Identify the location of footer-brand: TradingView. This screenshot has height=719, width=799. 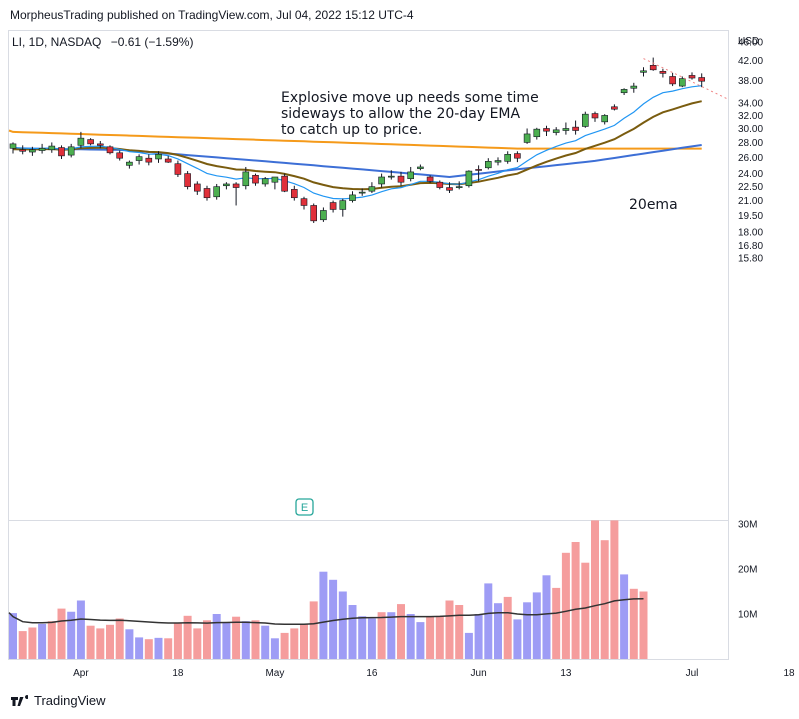
(70, 700).